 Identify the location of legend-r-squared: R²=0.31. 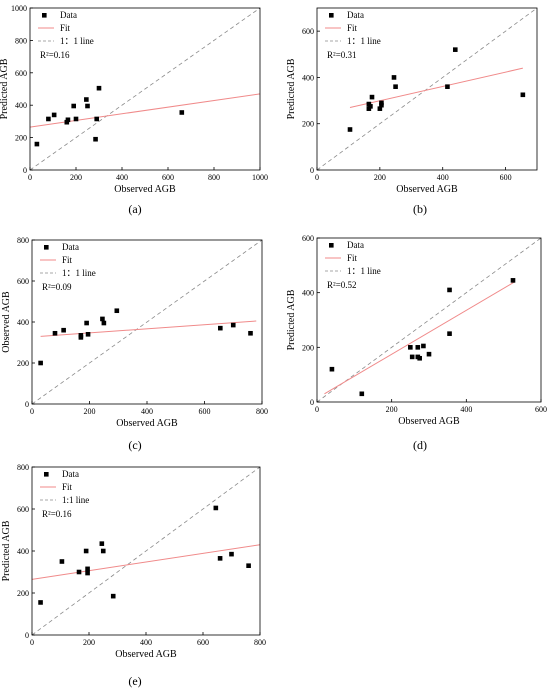
(342, 55).